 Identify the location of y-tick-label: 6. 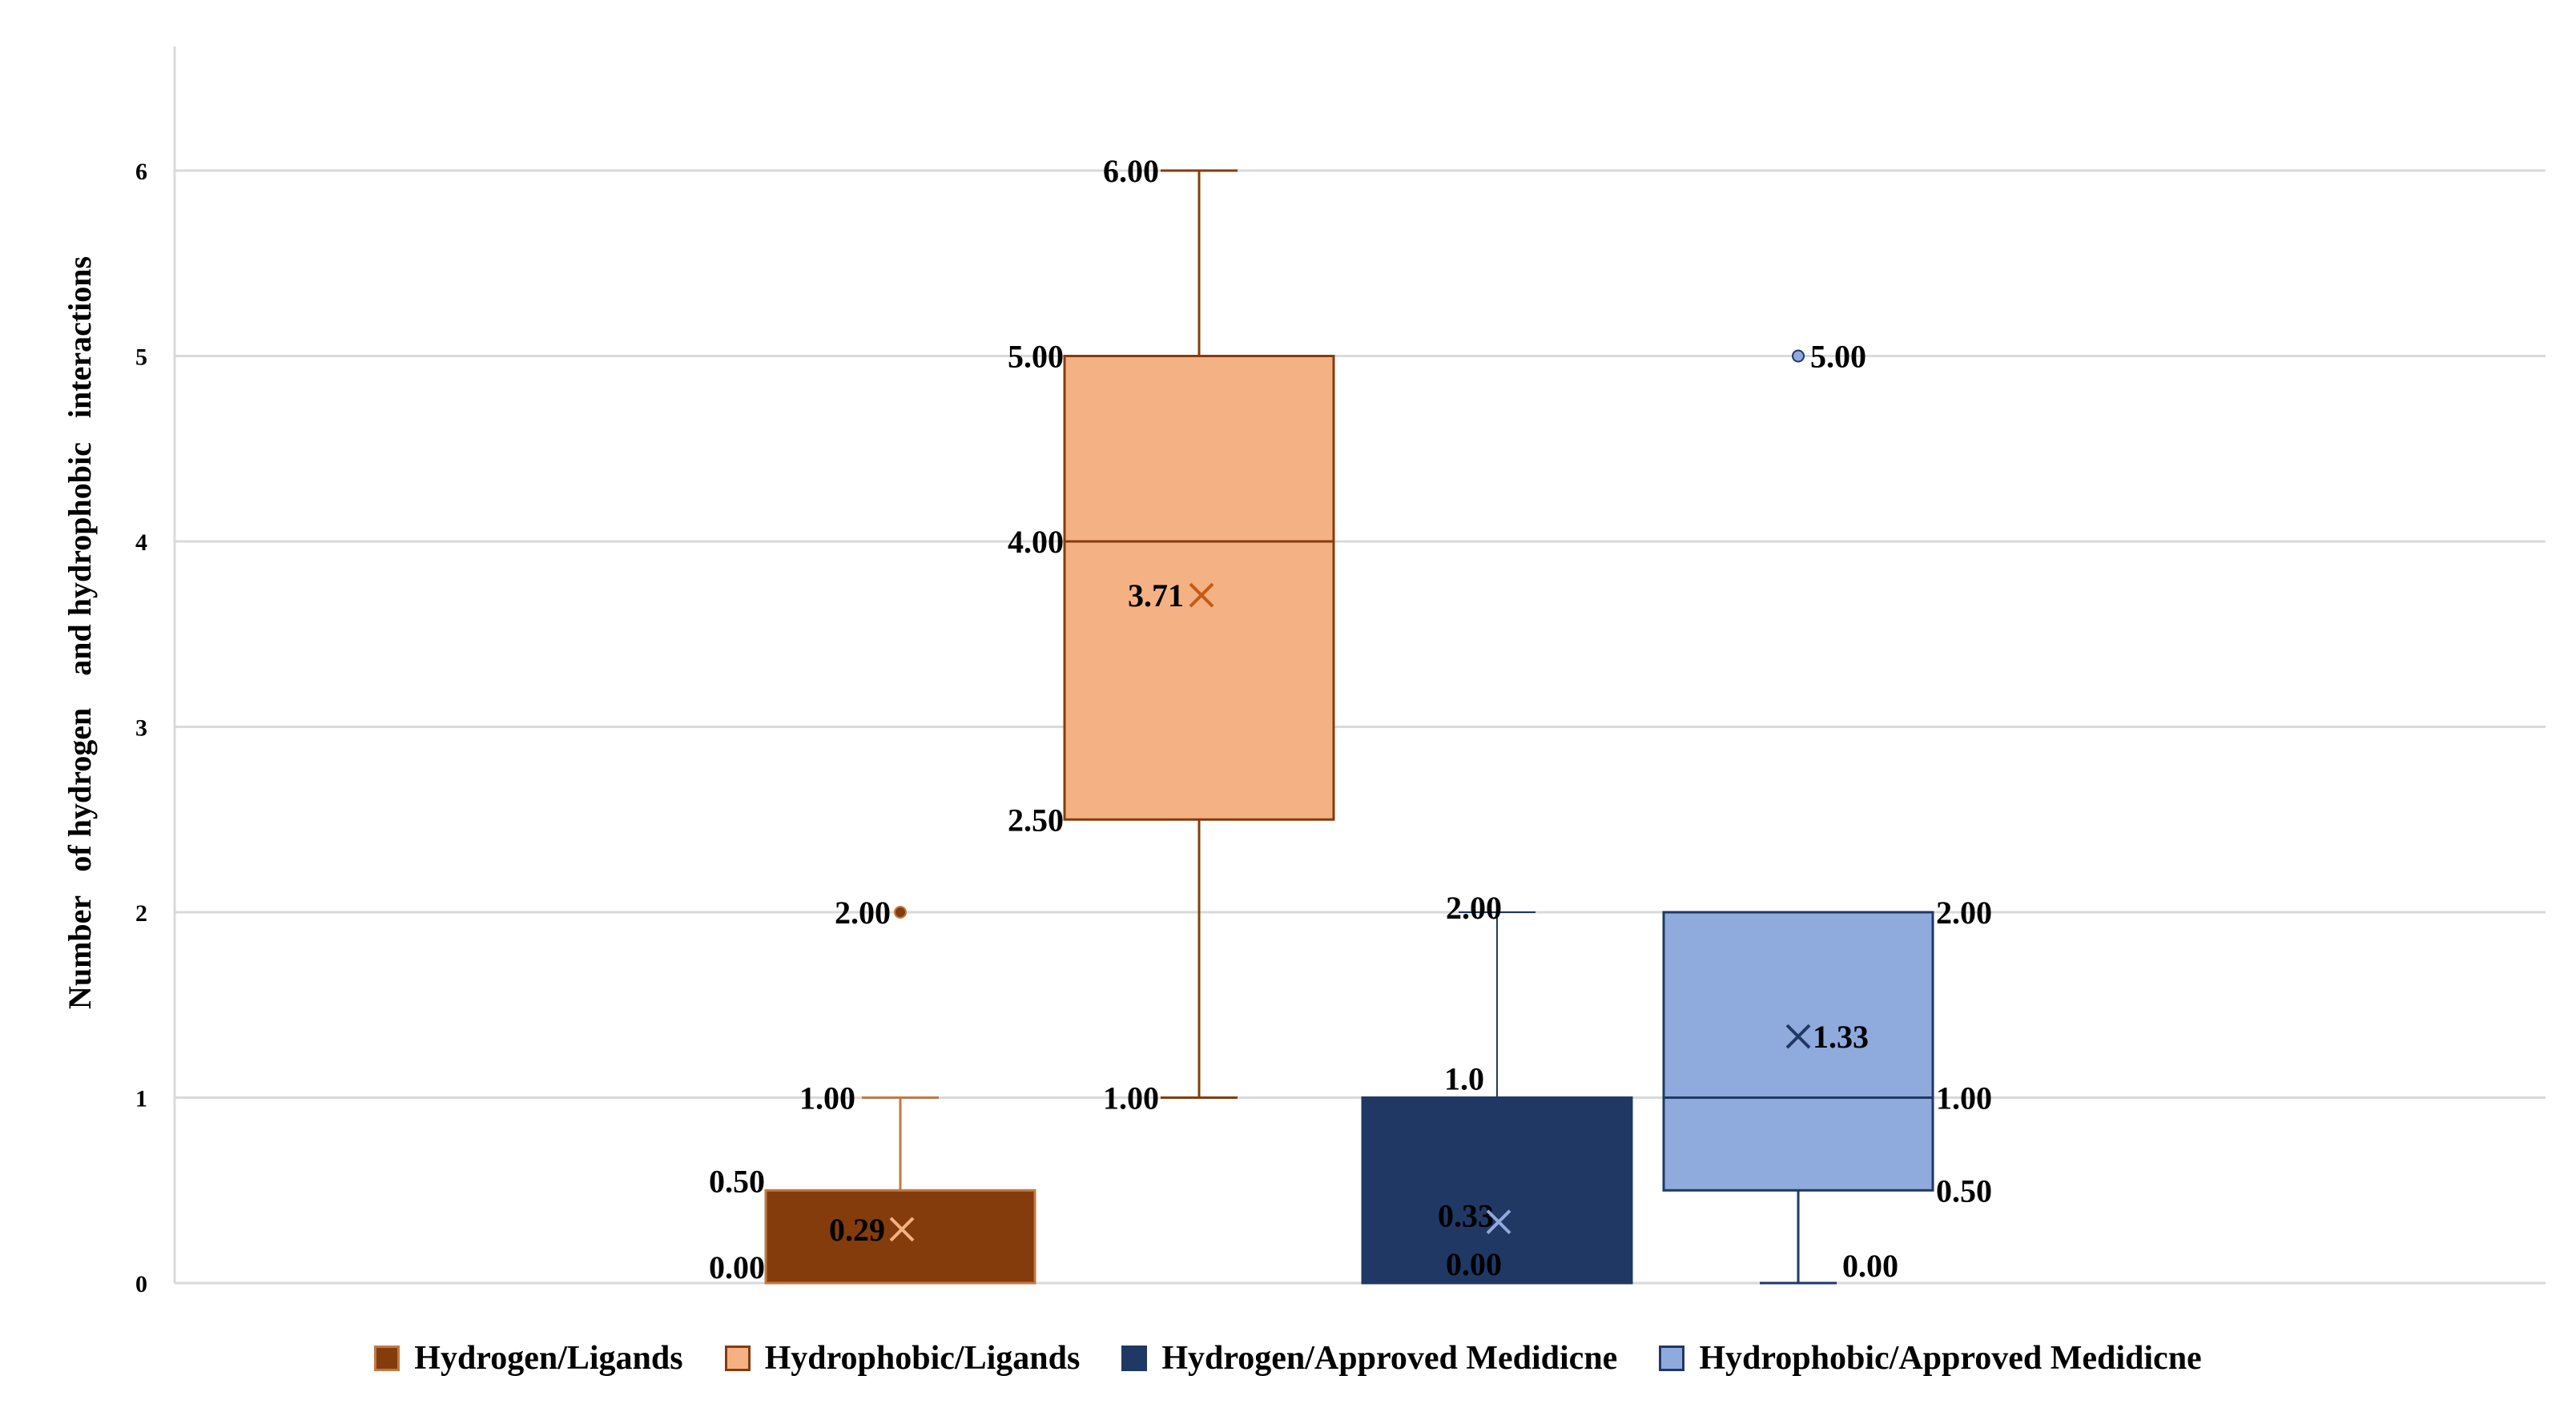
(141, 172).